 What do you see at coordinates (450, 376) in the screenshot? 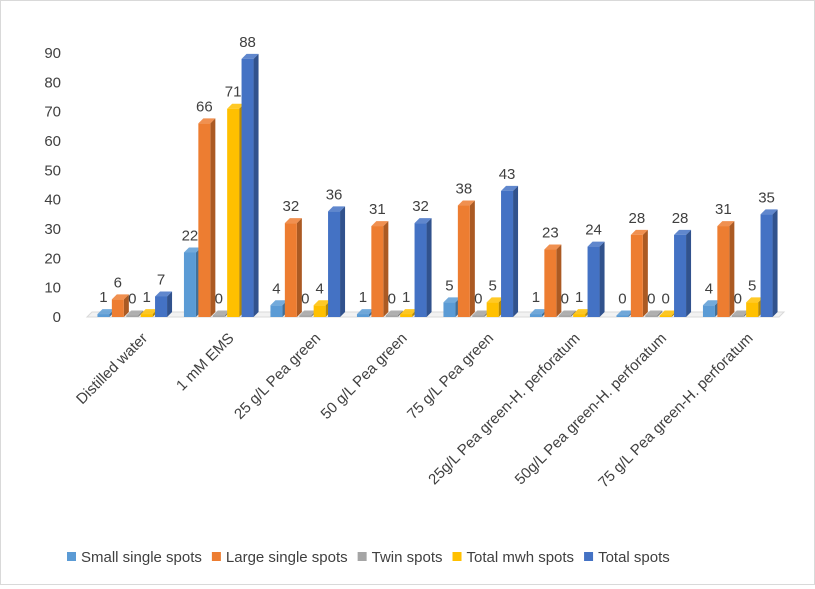
I see `x-category-label: 75 g/L Pea green` at bounding box center [450, 376].